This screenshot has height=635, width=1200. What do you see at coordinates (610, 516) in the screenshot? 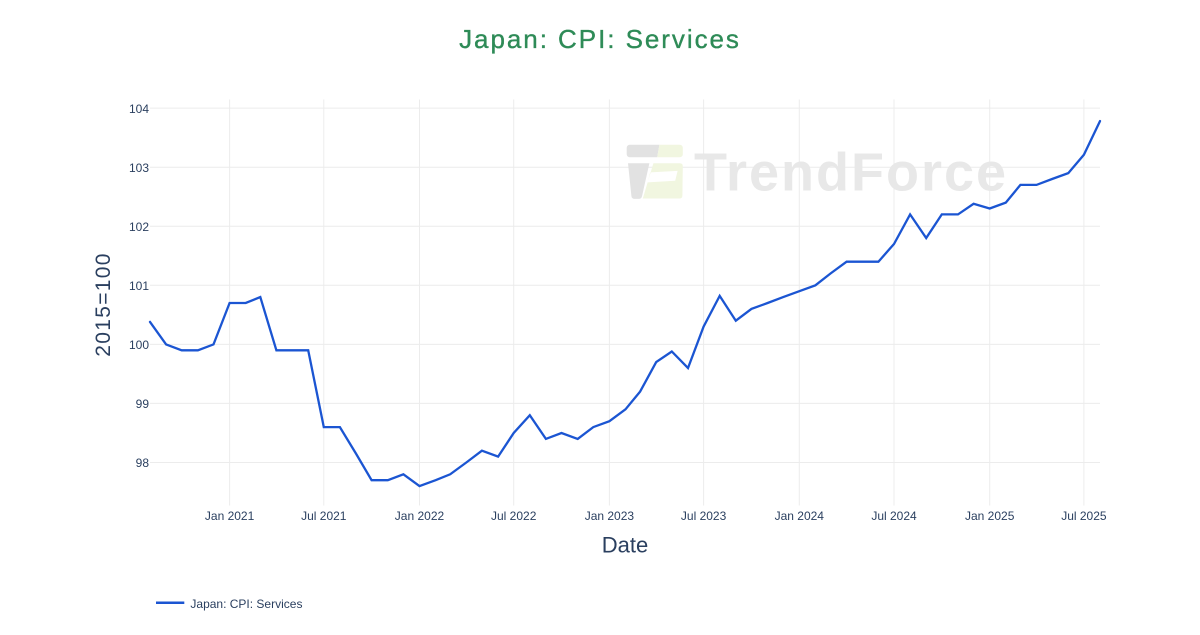
I see `svg-text: Jan 2023` at bounding box center [610, 516].